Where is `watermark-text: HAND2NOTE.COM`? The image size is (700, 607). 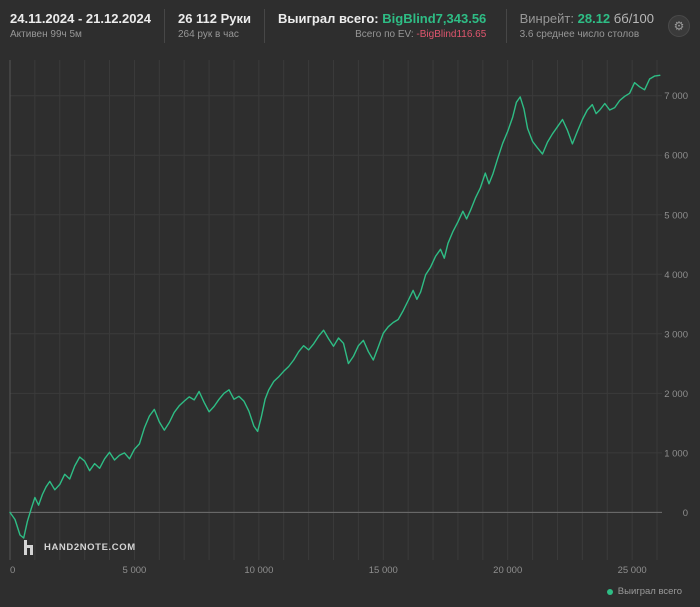 watermark-text: HAND2NOTE.COM is located at coordinates (90, 547).